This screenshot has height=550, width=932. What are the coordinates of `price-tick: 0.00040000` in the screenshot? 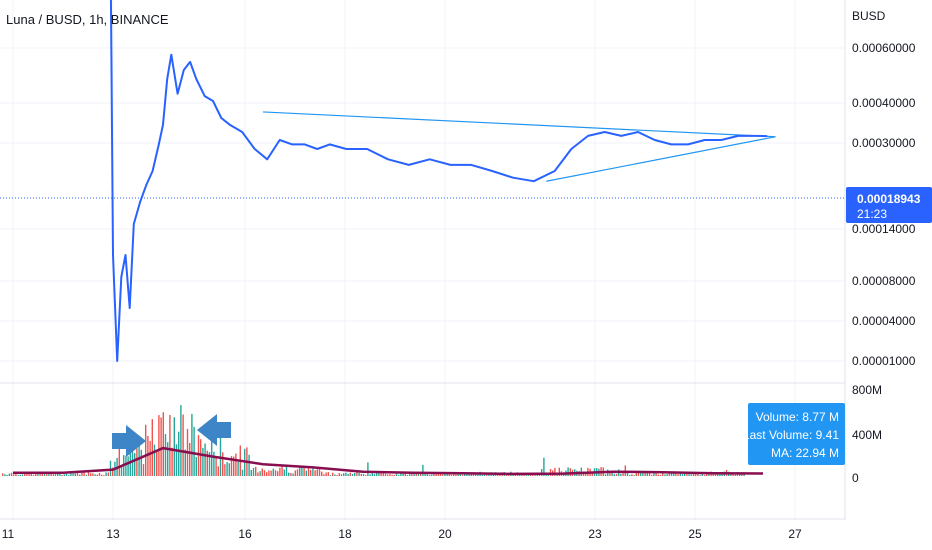 It's located at (884, 103).